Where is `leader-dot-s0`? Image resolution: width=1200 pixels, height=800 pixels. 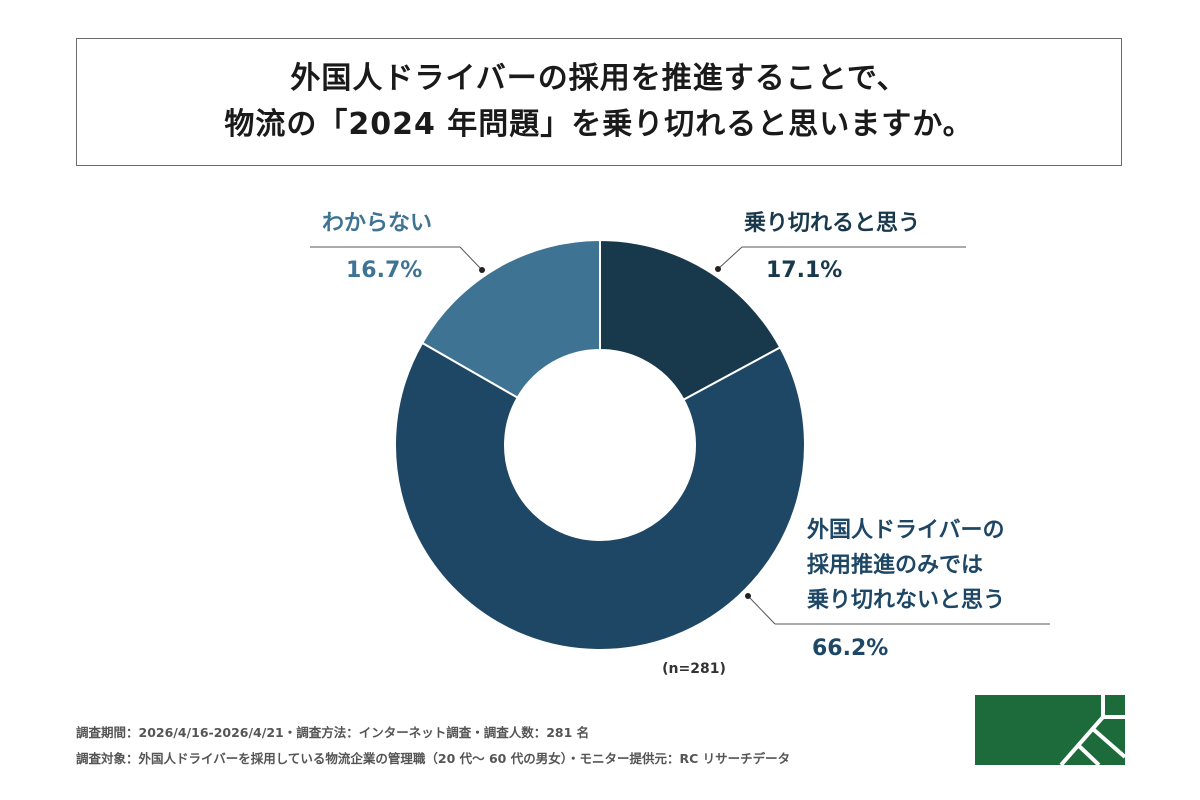 leader-dot-s0 is located at coordinates (718, 269).